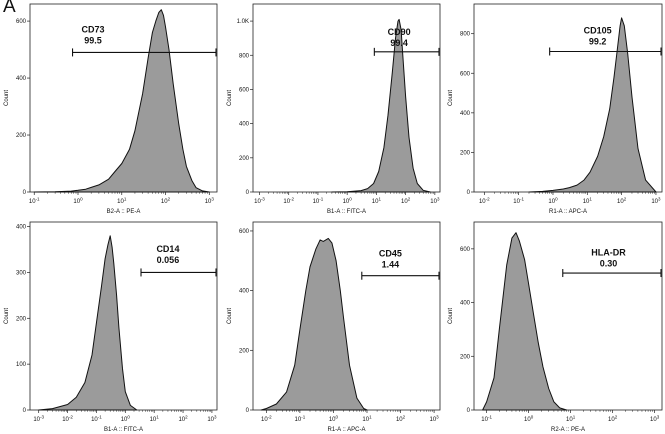  Describe the element at coordinates (124, 212) in the screenshot. I see `x-axis-label: B2-A :: PE-A` at that location.